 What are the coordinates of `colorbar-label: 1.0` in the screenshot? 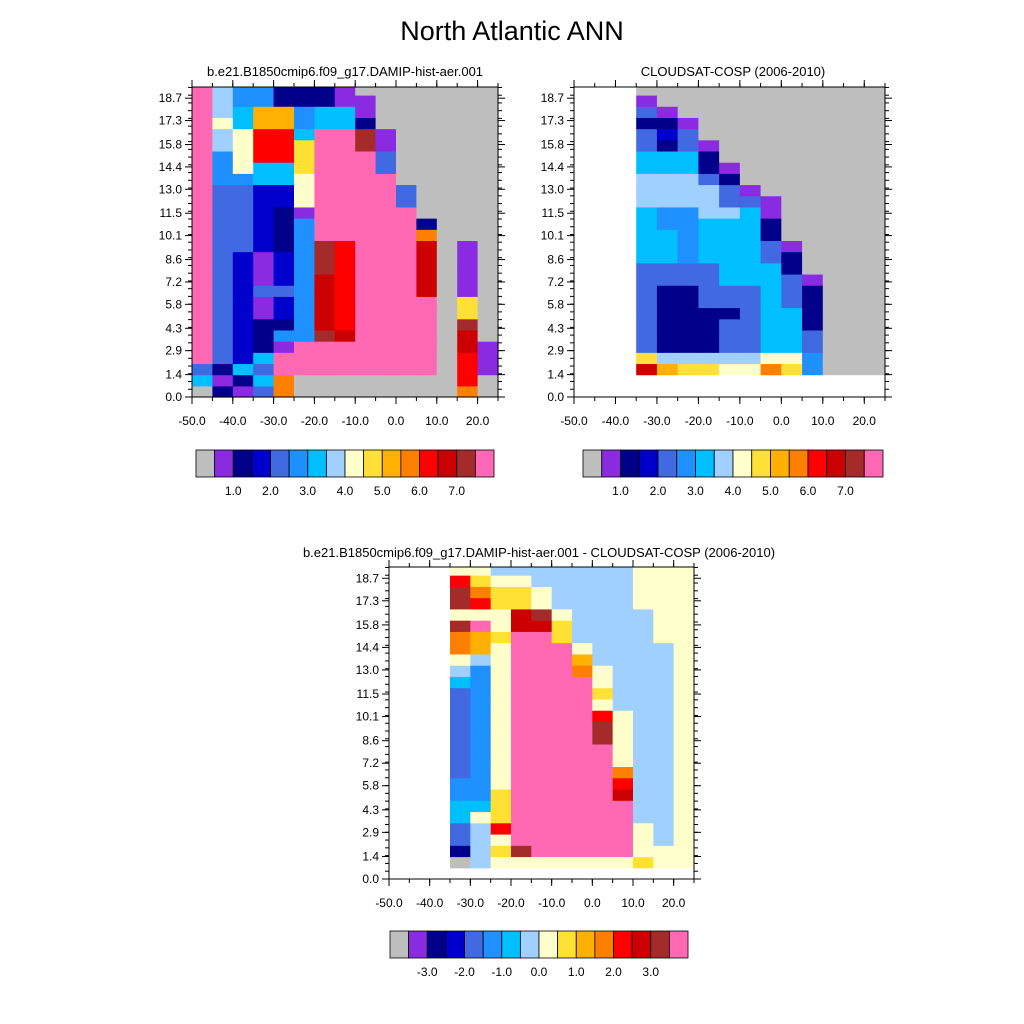 It's located at (620, 491).